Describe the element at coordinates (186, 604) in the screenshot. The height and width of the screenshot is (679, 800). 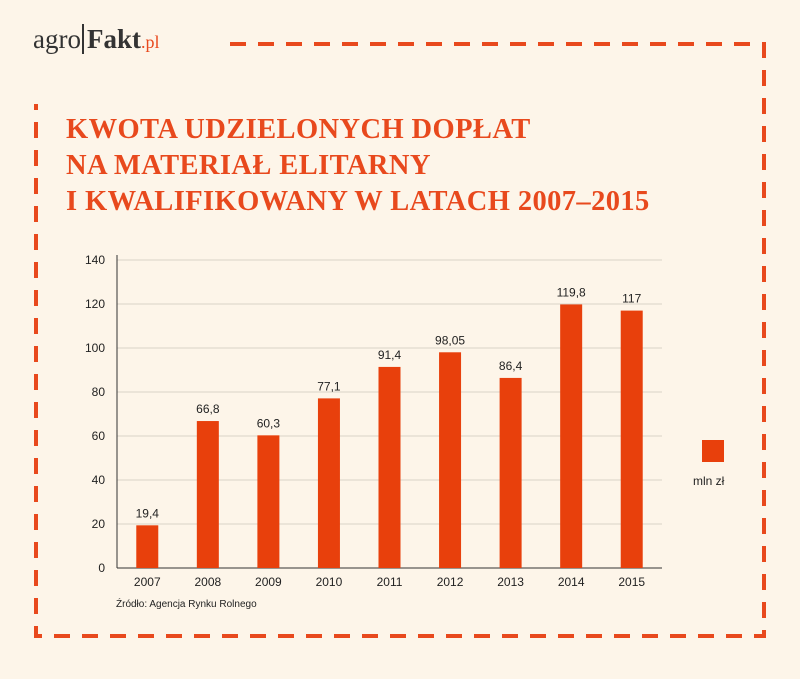
I see `source-note: Źródło: Agencja Rynku Rolnego` at that location.